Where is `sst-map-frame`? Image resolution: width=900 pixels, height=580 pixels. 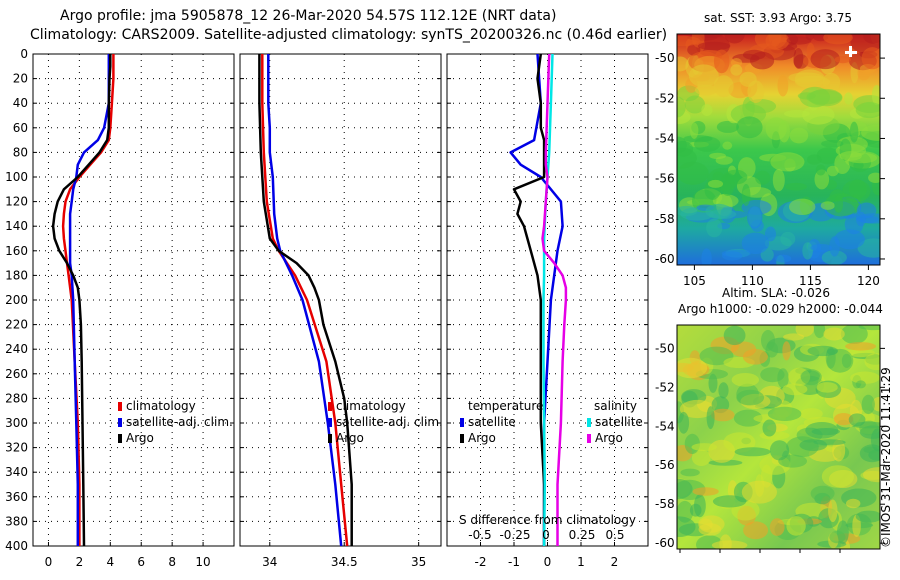
sst-map-frame is located at coordinates (778, 149).